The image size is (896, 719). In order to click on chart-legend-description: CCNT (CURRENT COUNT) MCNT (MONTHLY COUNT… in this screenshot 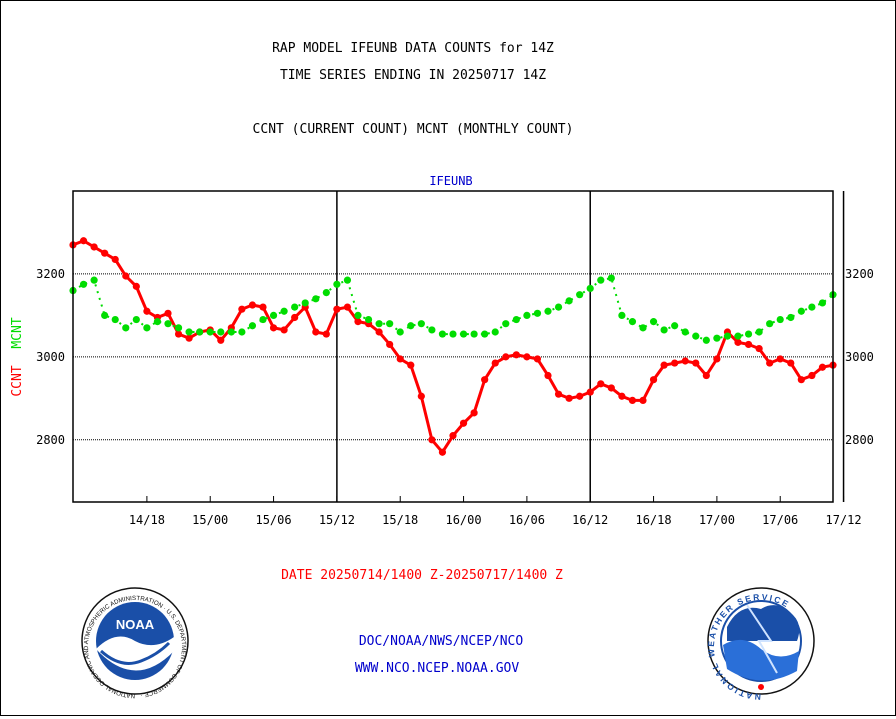, I will do `click(413, 129)`.